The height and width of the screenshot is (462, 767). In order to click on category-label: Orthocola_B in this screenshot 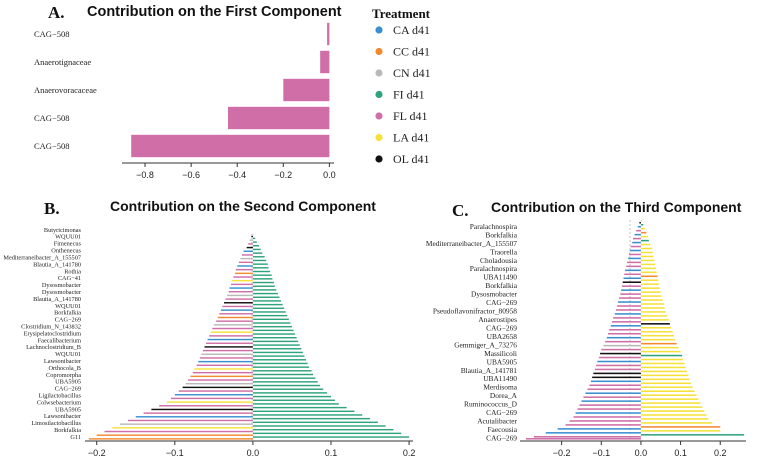, I will do `click(64, 368)`.